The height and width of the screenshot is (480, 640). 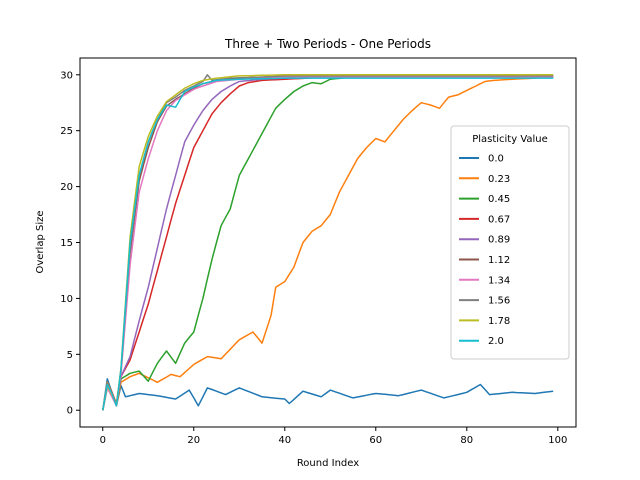 What do you see at coordinates (557, 440) in the screenshot?
I see `x-tick-label: 100` at bounding box center [557, 440].